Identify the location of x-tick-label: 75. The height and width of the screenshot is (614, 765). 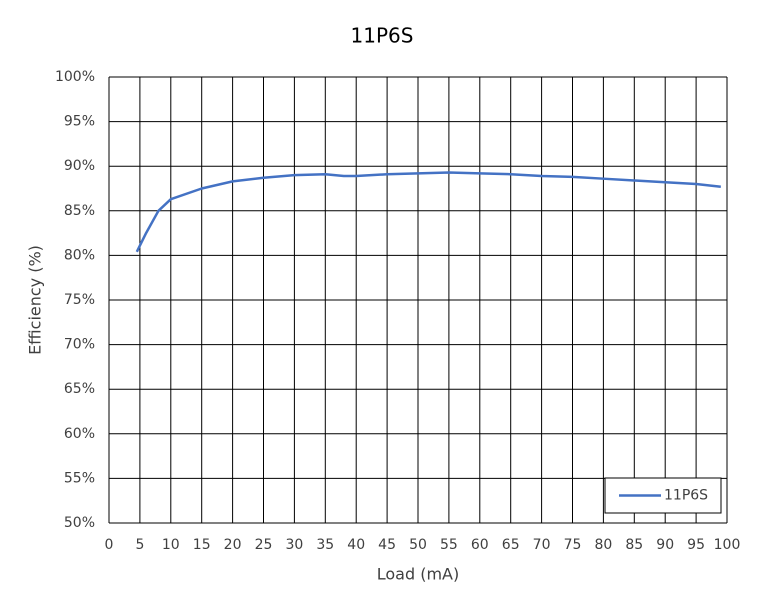
(573, 545).